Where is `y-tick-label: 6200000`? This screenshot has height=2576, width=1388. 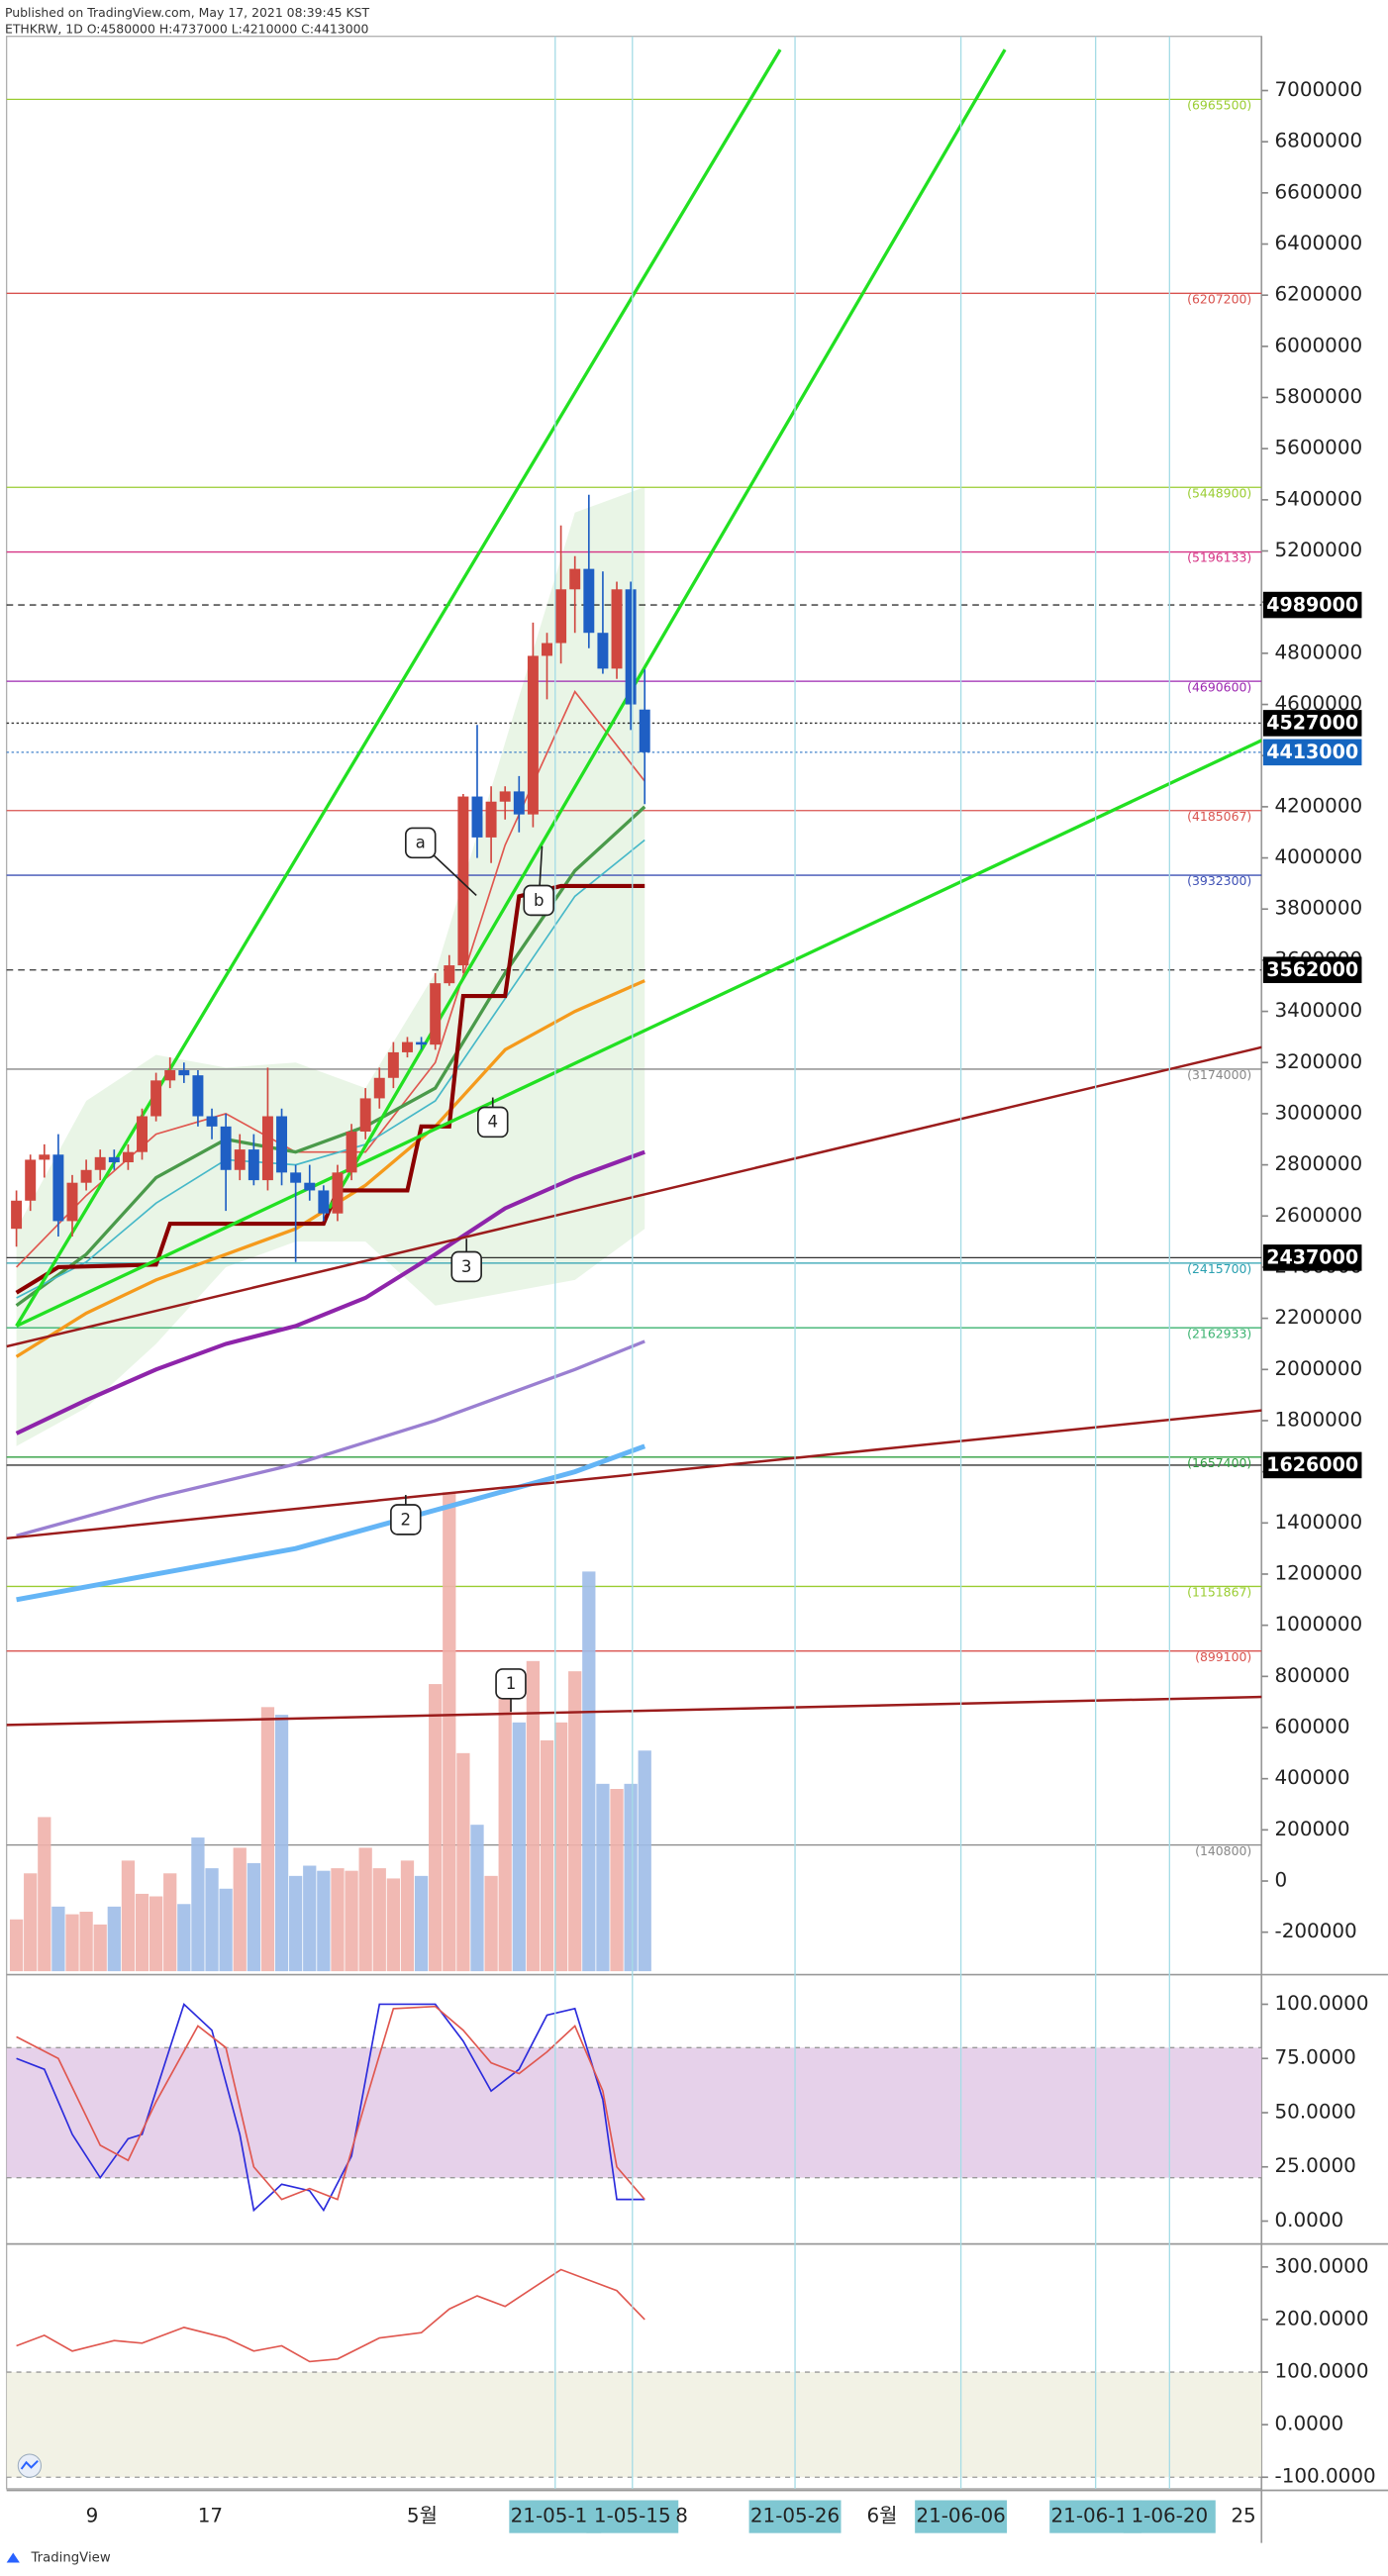 y-tick-label: 6200000 is located at coordinates (1319, 295).